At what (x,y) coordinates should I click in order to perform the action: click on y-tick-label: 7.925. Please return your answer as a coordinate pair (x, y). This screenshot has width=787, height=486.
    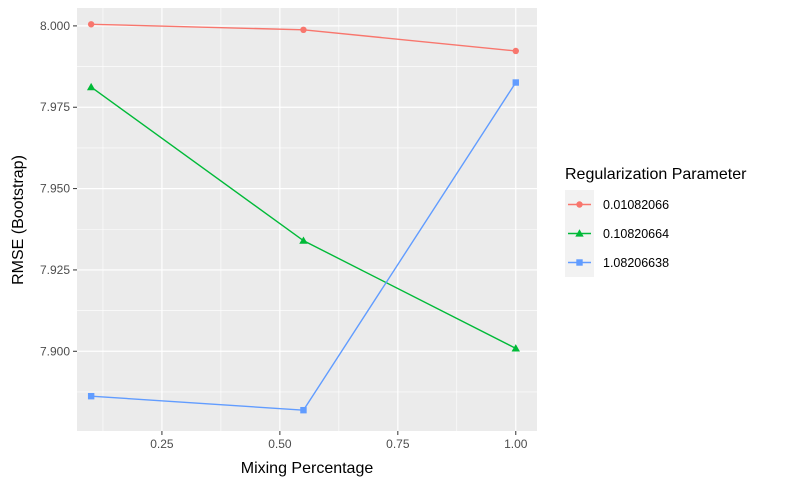
    Looking at the image, I should click on (55, 270).